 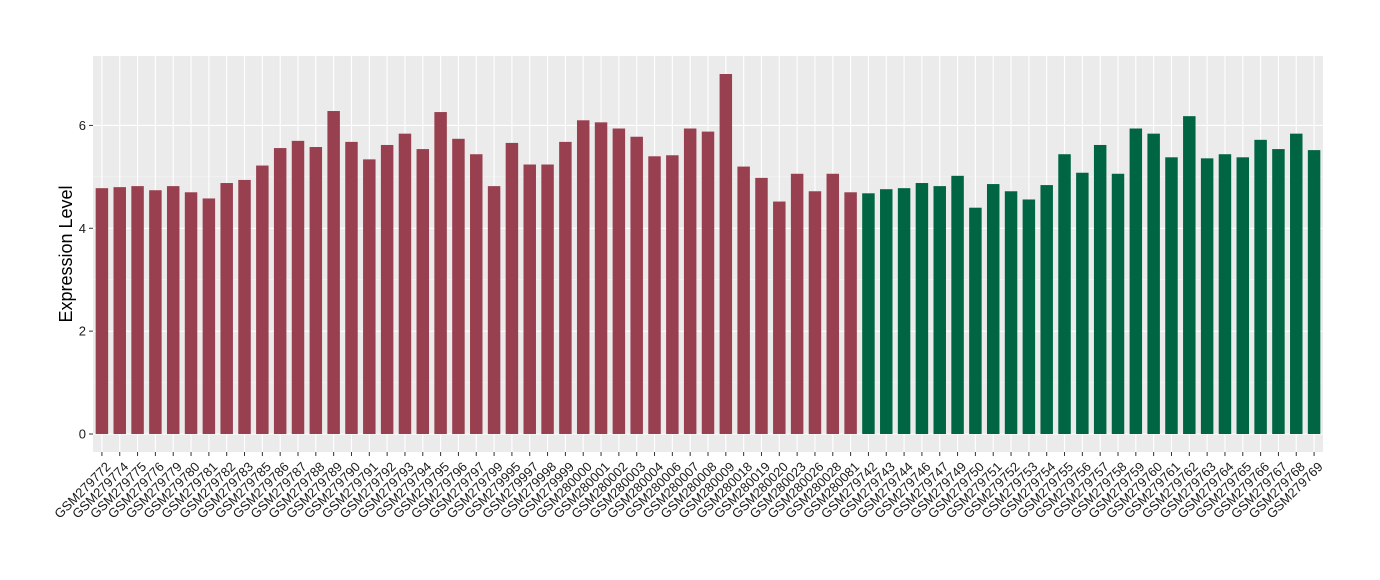 What do you see at coordinates (82, 125) in the screenshot?
I see `y-tick-label: 6` at bounding box center [82, 125].